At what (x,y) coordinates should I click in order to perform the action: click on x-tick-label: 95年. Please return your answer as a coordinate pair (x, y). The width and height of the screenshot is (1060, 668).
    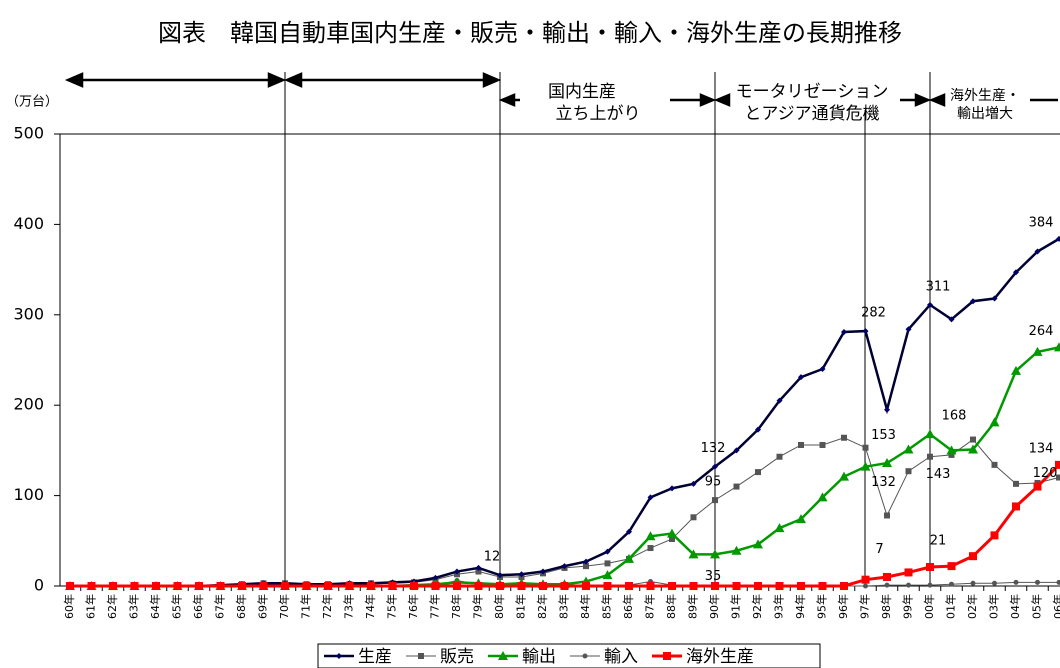
    Looking at the image, I should click on (822, 606).